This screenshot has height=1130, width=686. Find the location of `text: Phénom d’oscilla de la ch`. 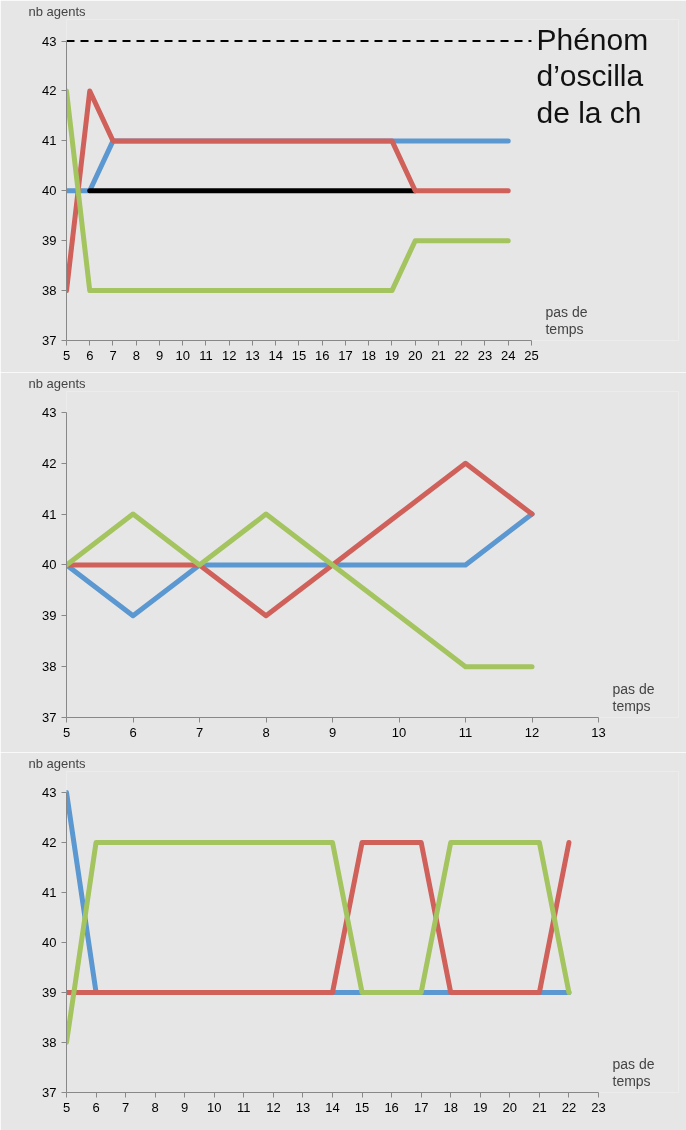

text: Phénom d’oscilla de la ch is located at coordinates (592, 76).